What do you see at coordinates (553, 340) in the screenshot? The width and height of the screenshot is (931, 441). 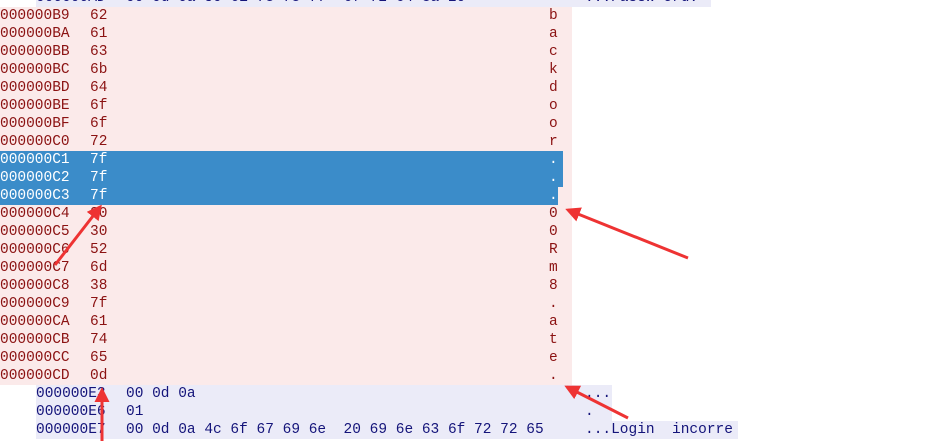 I see `ascii-text: t` at bounding box center [553, 340].